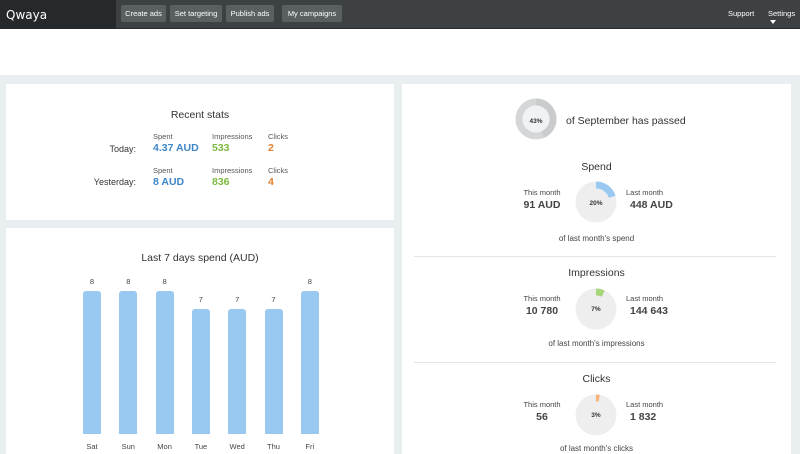  I want to click on bar-sun, so click(128, 362).